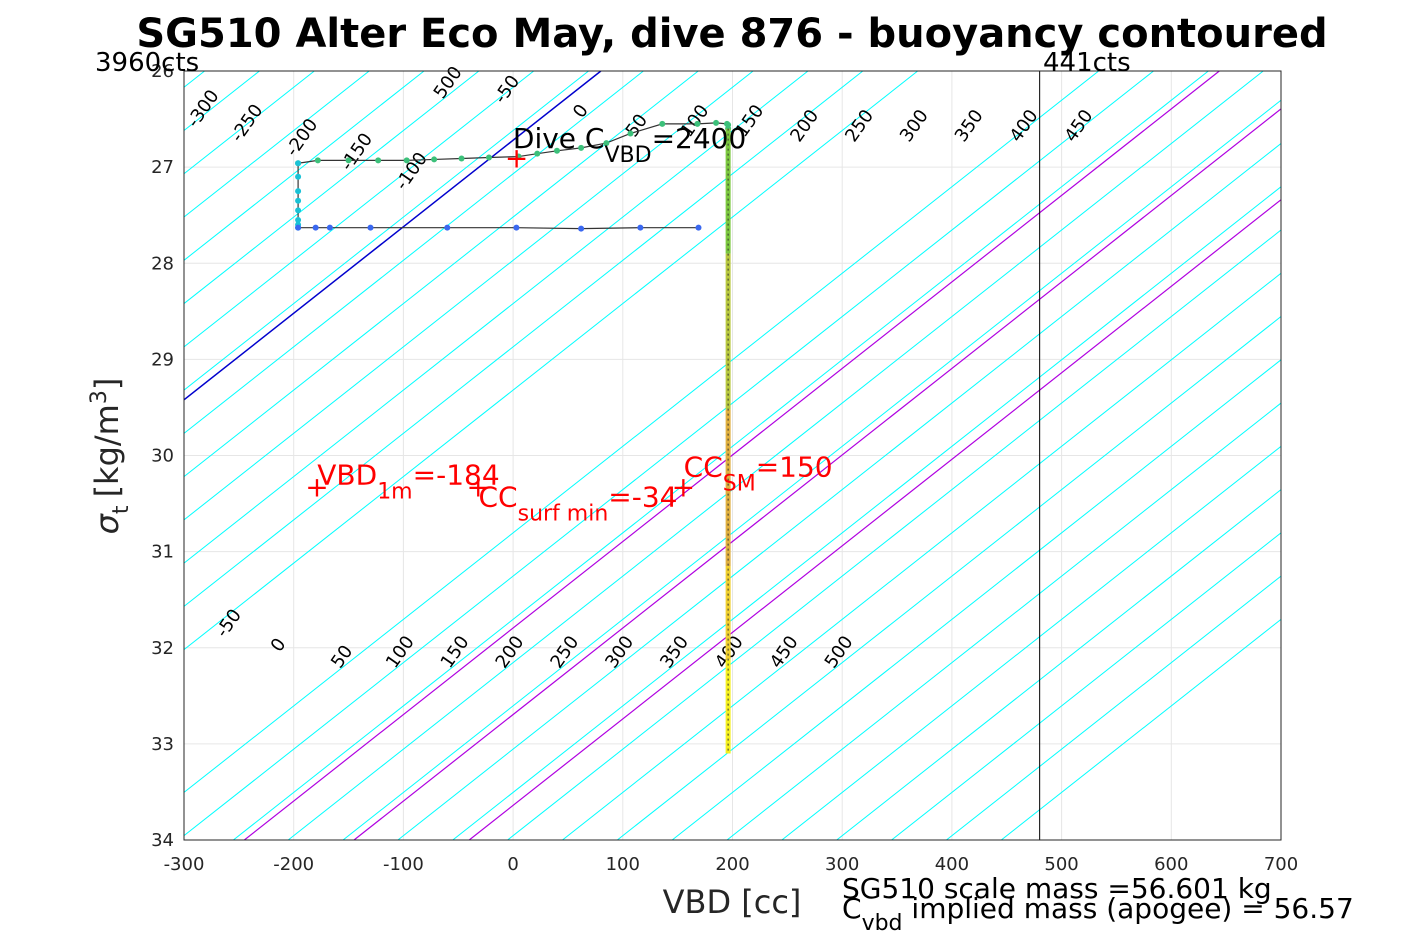  I want to click on implied-mass-main: C, so click(852, 908).